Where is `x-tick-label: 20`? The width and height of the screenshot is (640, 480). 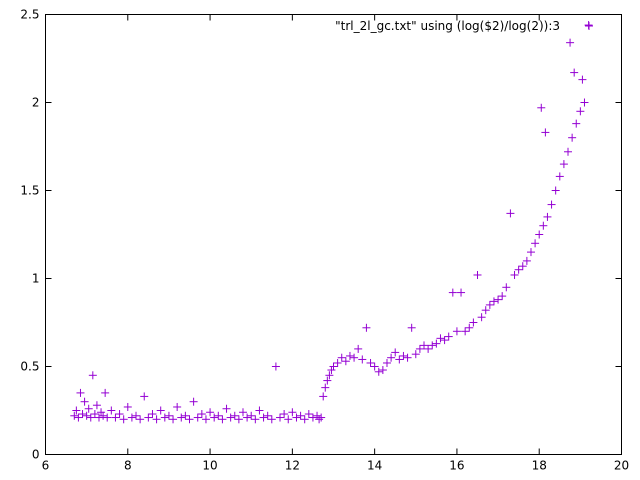 x-tick-label: 20 is located at coordinates (621, 466).